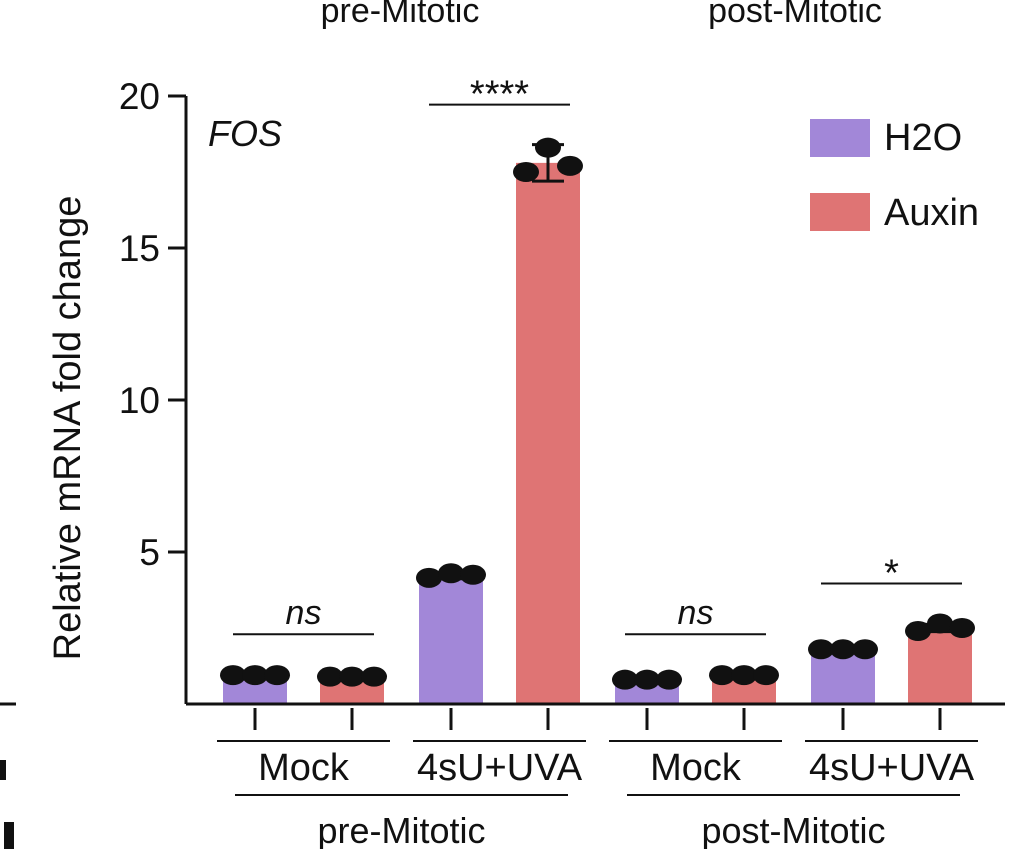 Image resolution: width=1021 pixels, height=849 pixels. I want to click on significance-label: *, so click(891, 573).